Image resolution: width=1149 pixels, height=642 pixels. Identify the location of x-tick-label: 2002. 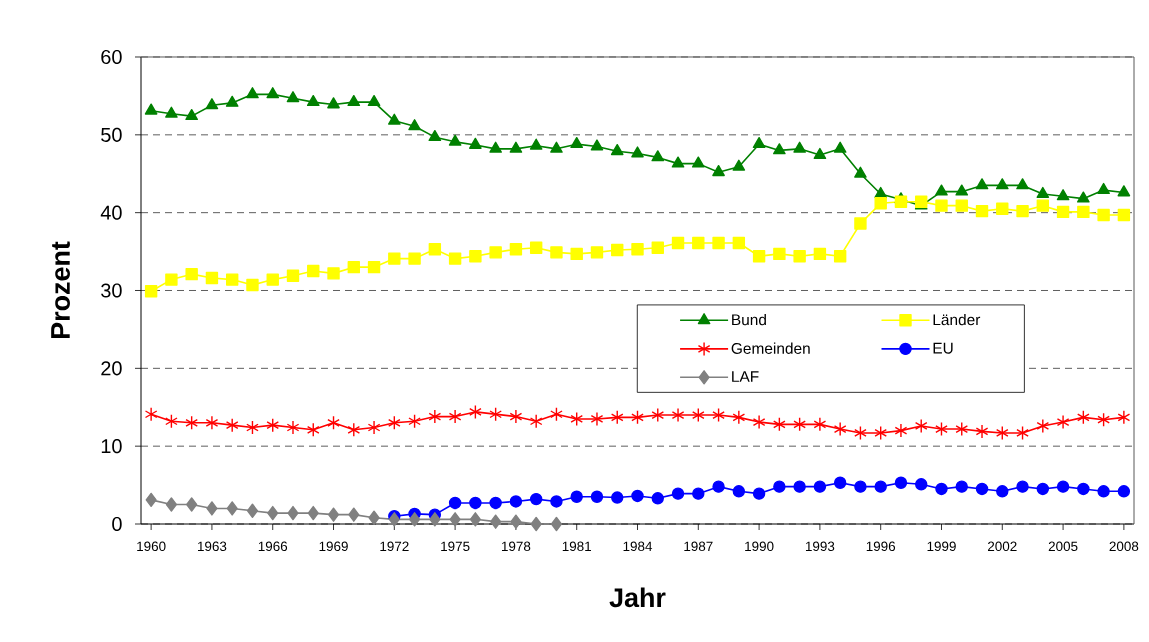
(1002, 546).